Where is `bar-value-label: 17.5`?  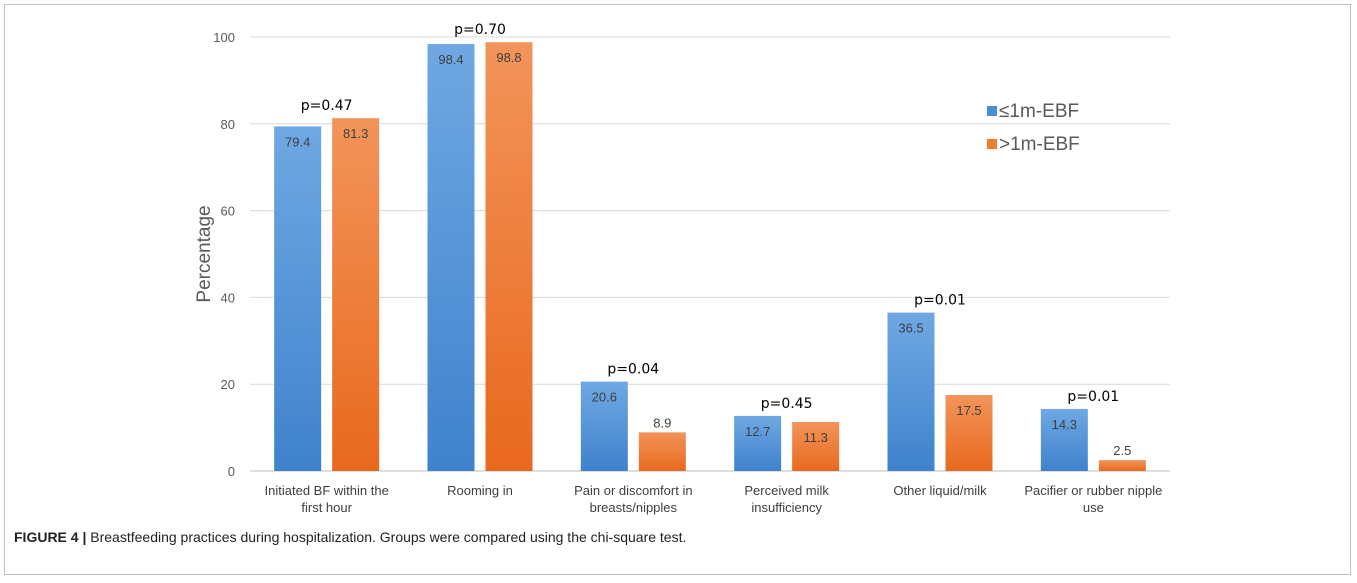
bar-value-label: 17.5 is located at coordinates (968, 410).